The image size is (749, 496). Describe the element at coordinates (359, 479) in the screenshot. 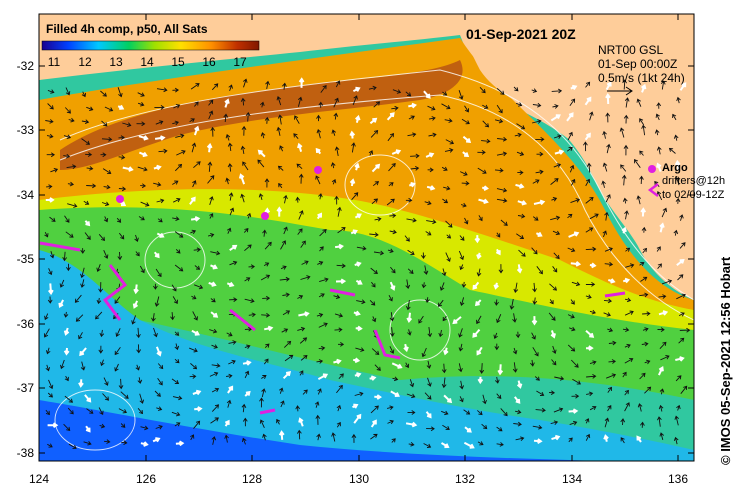

I see `lon-tick-label: 130` at that location.